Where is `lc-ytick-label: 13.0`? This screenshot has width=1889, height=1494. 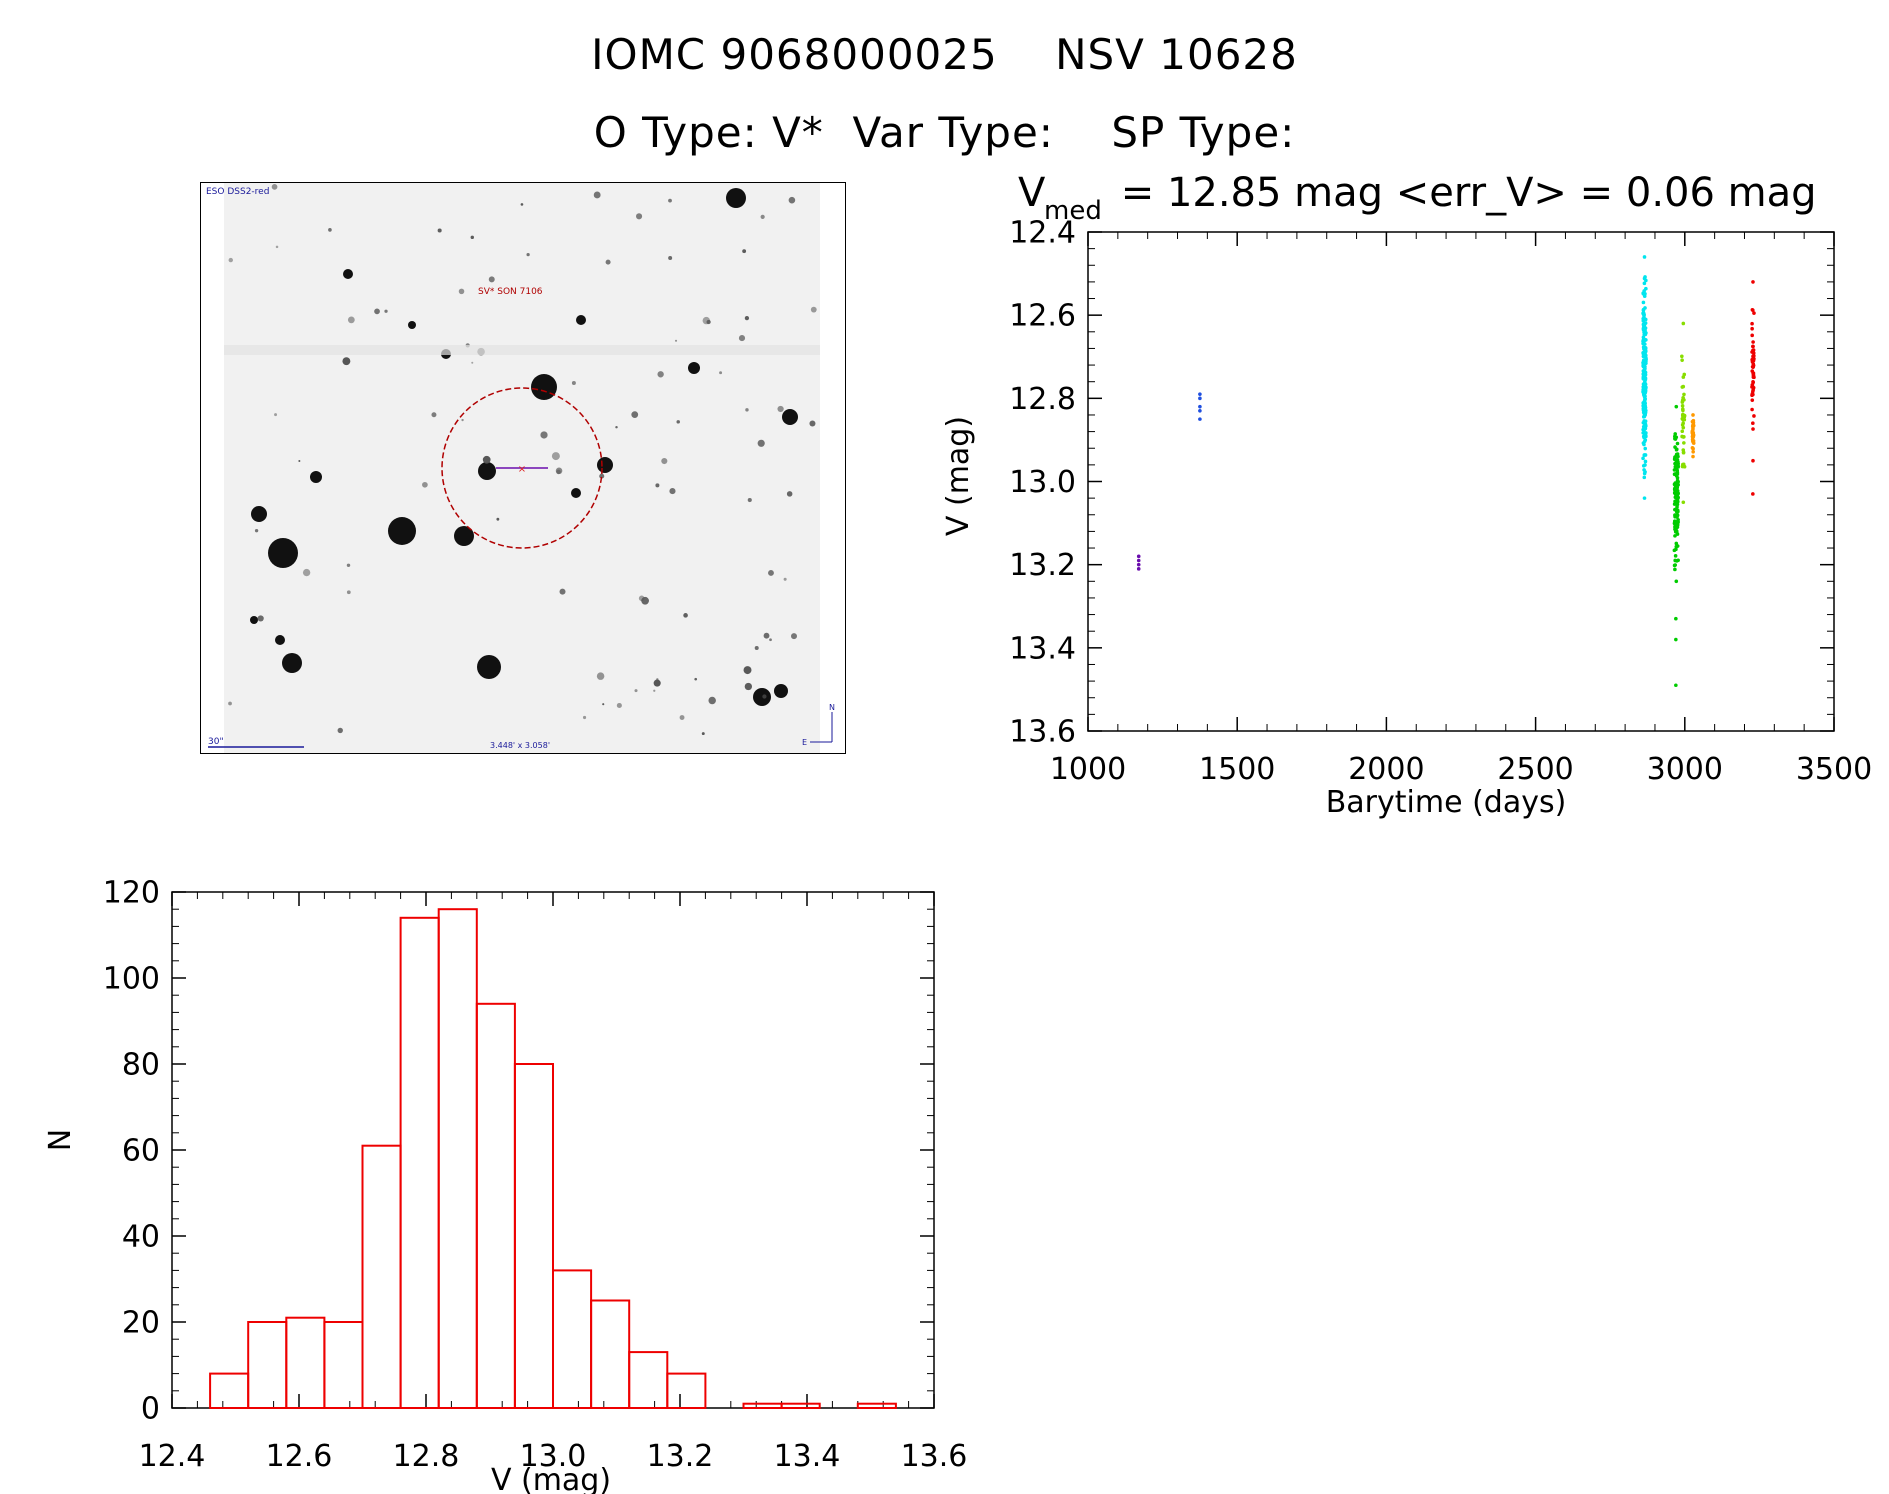
lc-ytick-label: 13.0 is located at coordinates (1042, 482).